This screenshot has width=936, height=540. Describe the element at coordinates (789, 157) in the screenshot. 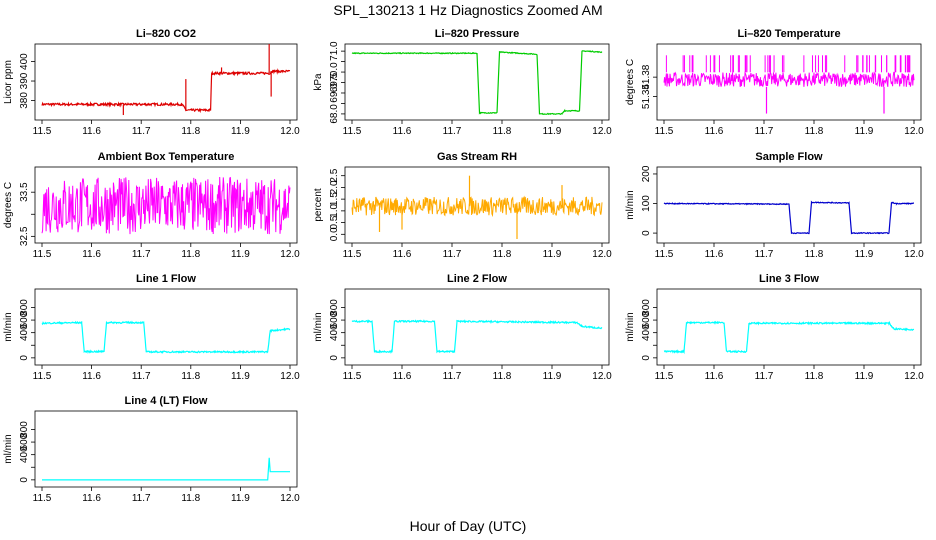

I see `panel-title: Sample Flow` at that location.